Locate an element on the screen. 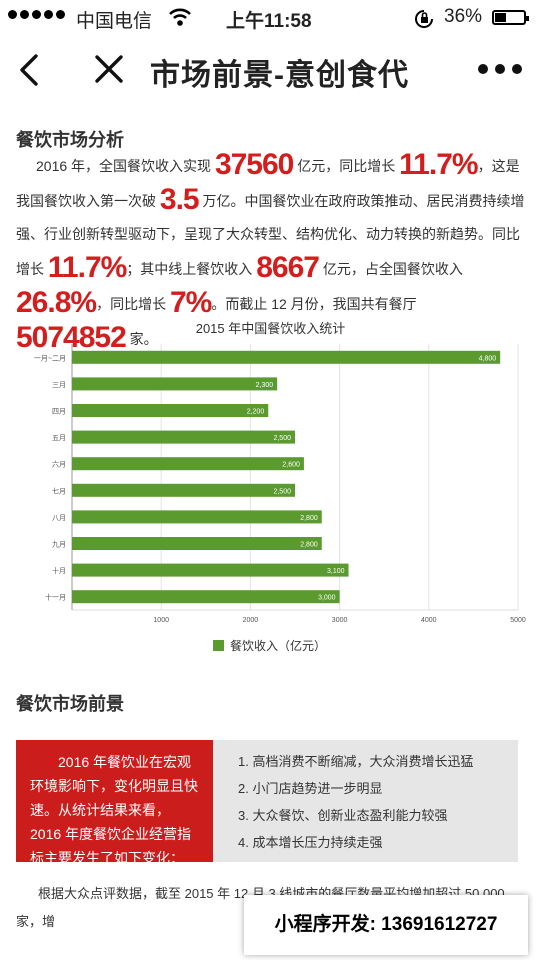 Image resolution: width=541 pixels, height=960 pixels. section-heading-outlook: 餐饮市场前景 is located at coordinates (70, 704).